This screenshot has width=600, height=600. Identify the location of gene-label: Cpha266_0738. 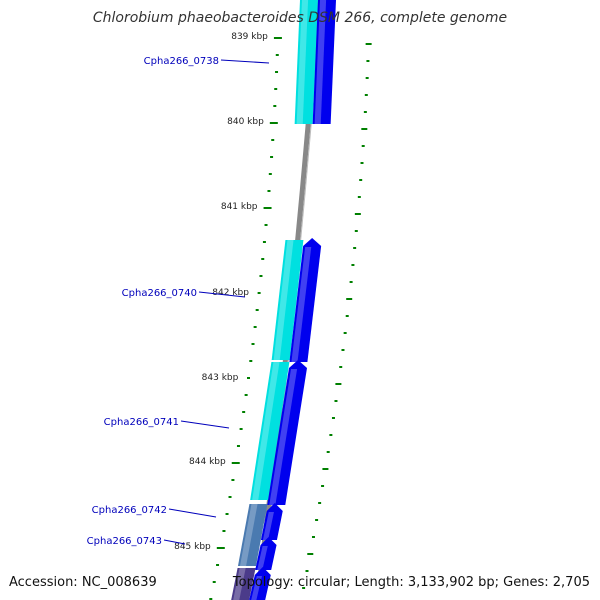
(181, 61).